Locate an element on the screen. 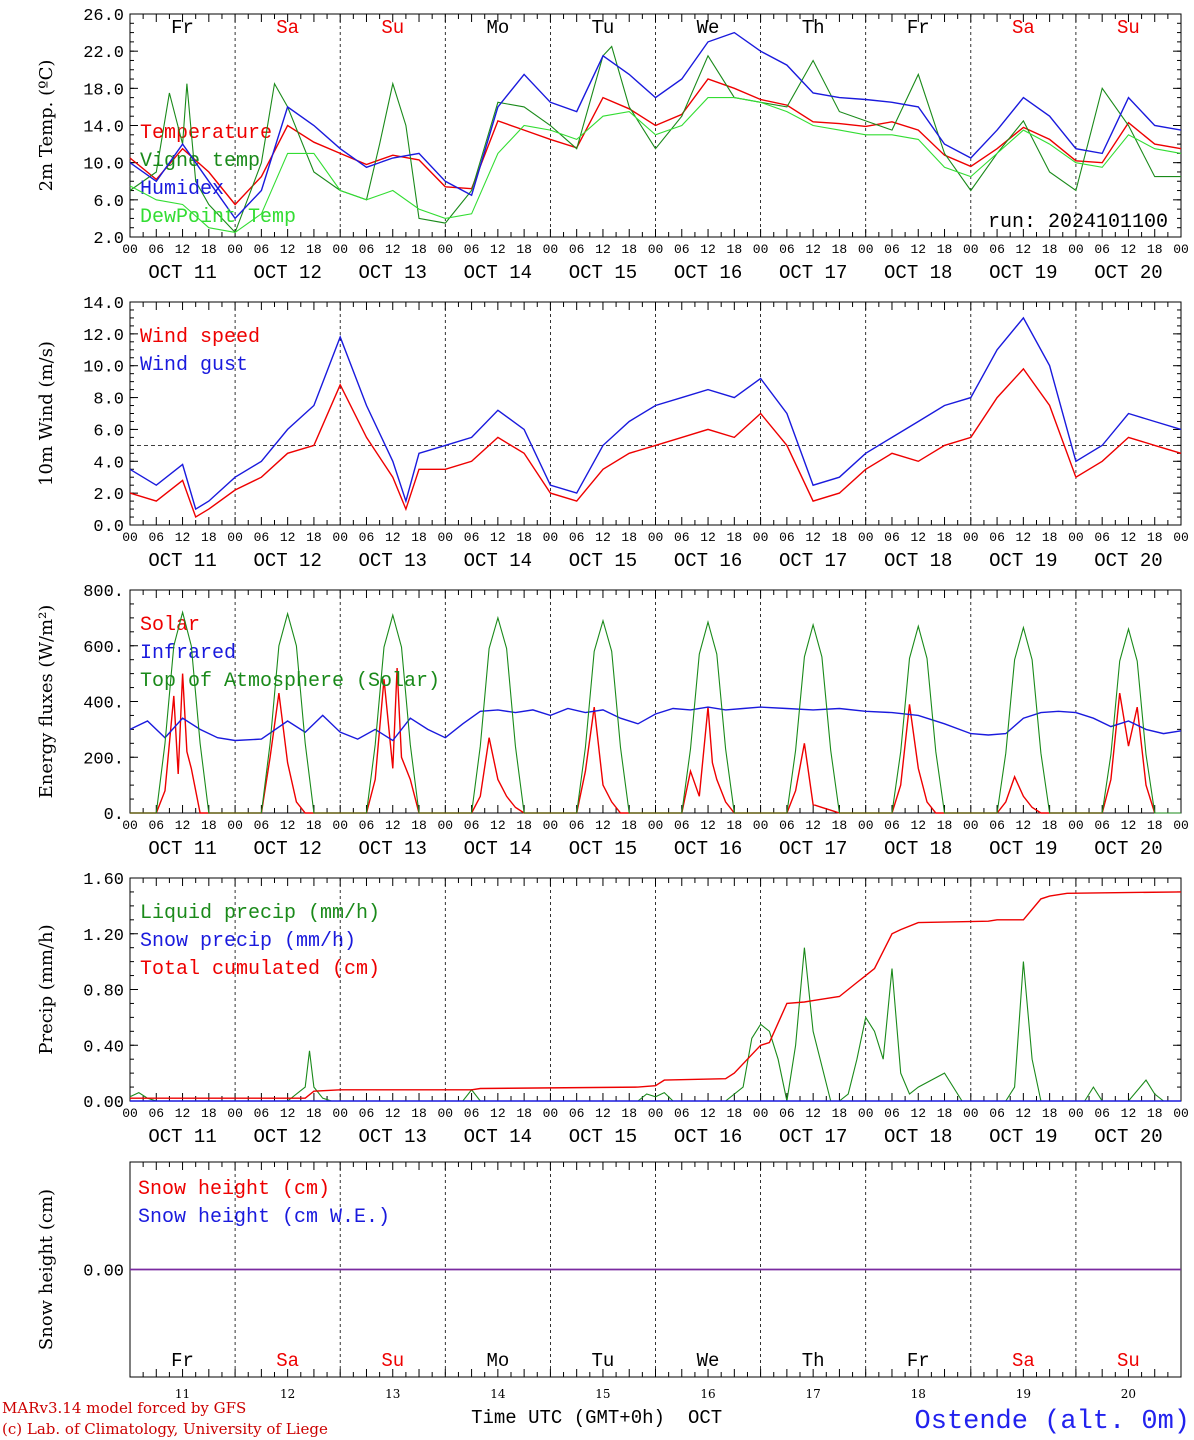 This screenshot has width=1194, height=1440. y-axis-label: Precip (mm/h) is located at coordinates (46, 989).